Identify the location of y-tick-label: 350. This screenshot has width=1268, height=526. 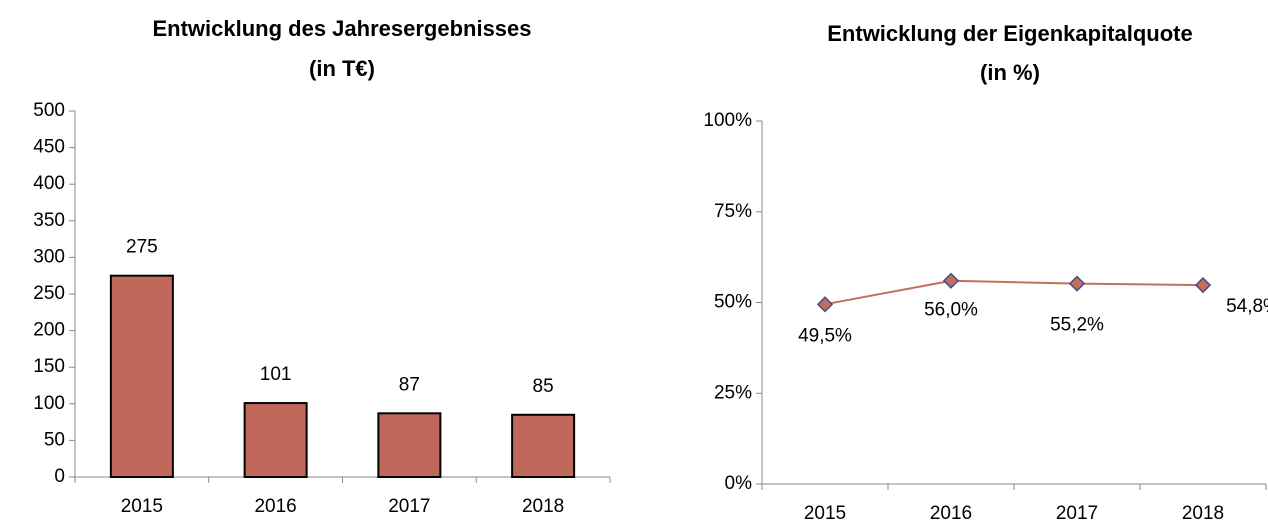
(49, 220).